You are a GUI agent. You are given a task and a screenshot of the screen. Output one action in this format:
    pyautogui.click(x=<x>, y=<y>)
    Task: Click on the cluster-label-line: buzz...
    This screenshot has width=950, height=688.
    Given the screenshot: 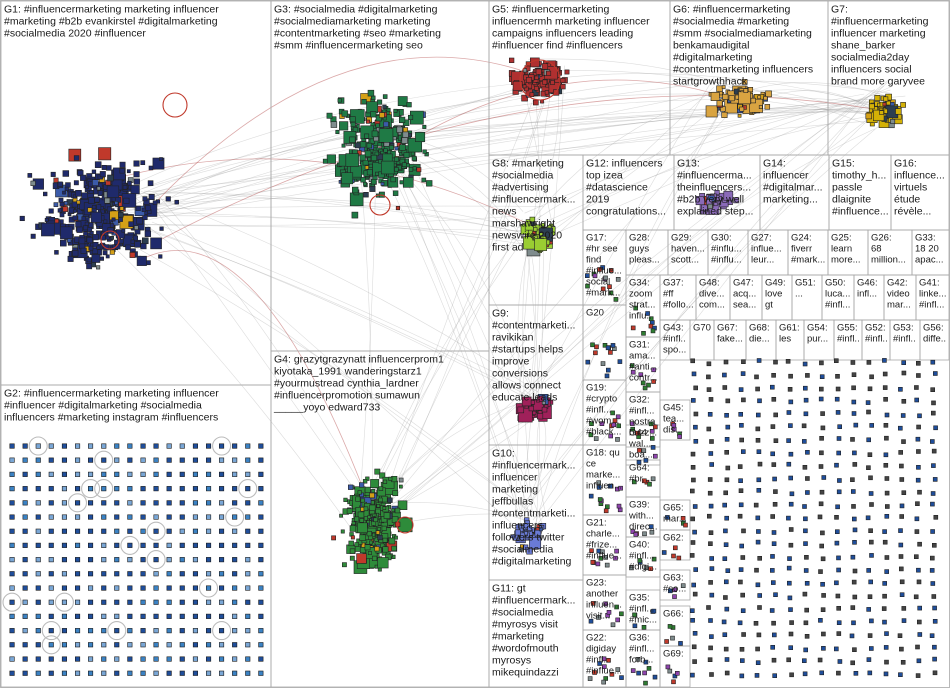 What is the action you would take?
    pyautogui.click(x=643, y=433)
    